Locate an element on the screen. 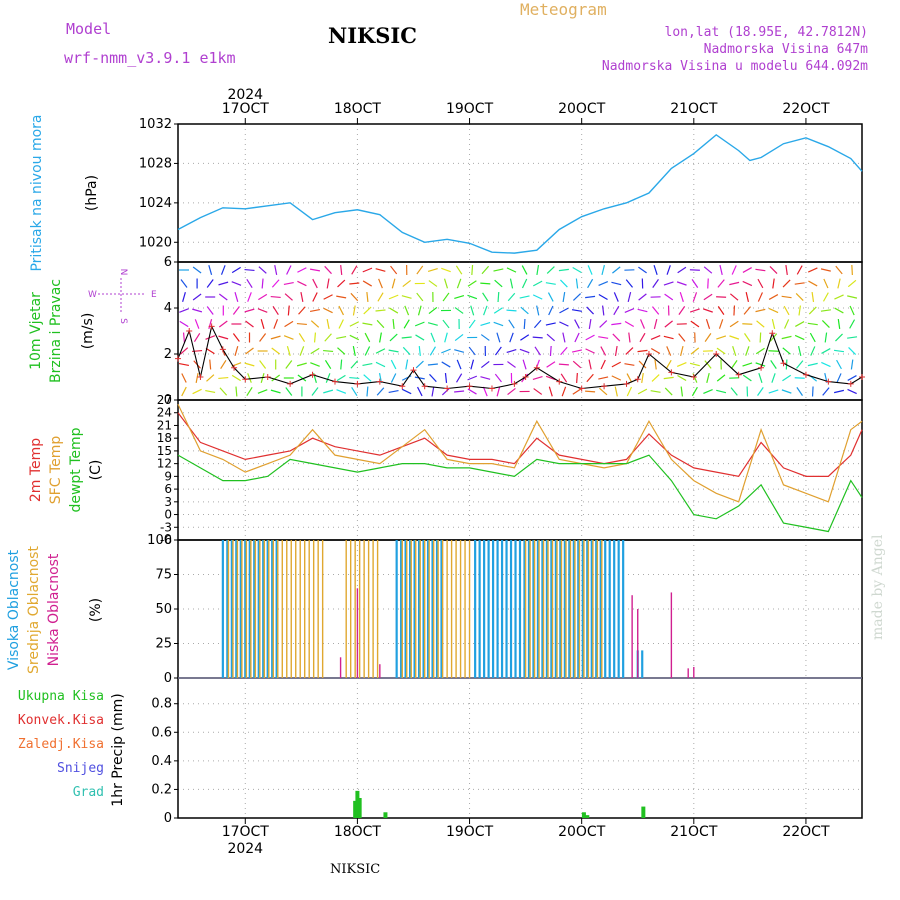 The width and height of the screenshot is (900, 900). footer-station: NIKSIC is located at coordinates (355, 869).